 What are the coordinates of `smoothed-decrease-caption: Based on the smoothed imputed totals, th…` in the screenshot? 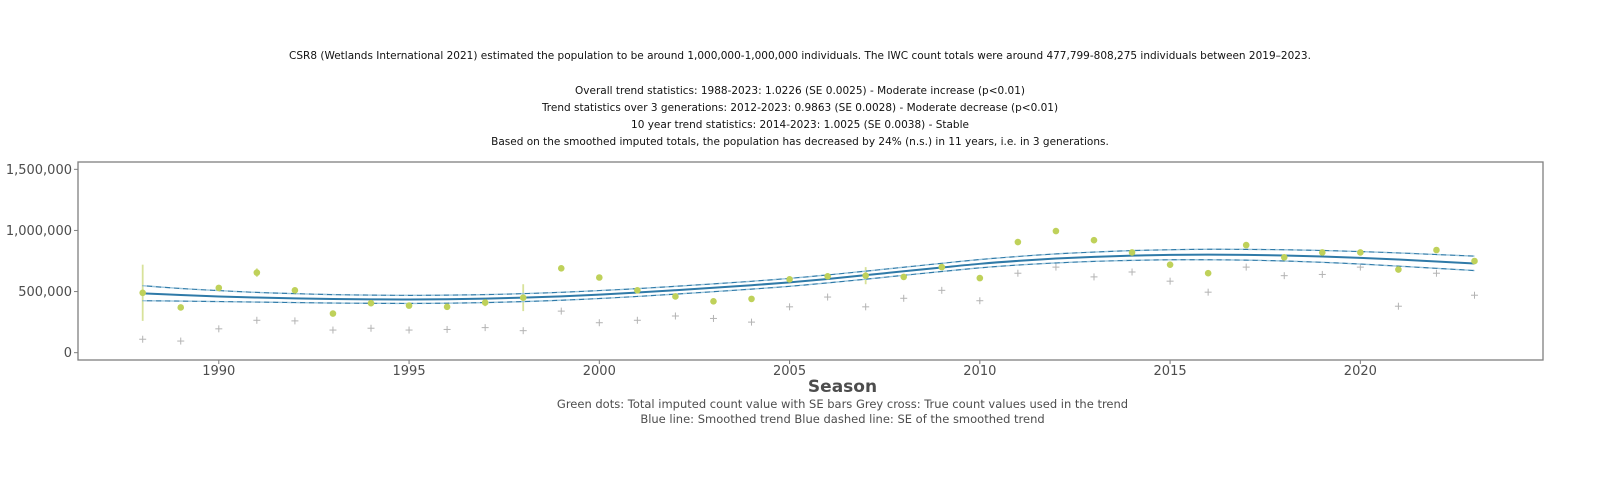 It's located at (800, 142).